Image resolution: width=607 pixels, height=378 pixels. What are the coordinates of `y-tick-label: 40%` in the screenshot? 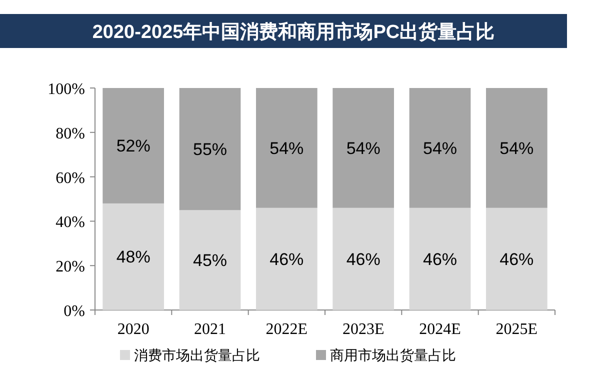 It's located at (70, 223).